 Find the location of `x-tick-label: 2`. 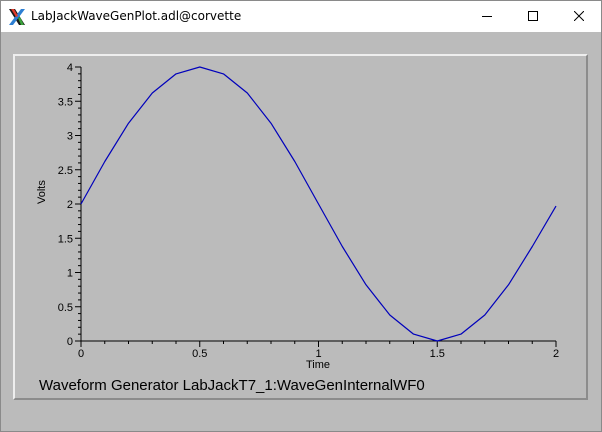

x-tick-label: 2 is located at coordinates (556, 354).